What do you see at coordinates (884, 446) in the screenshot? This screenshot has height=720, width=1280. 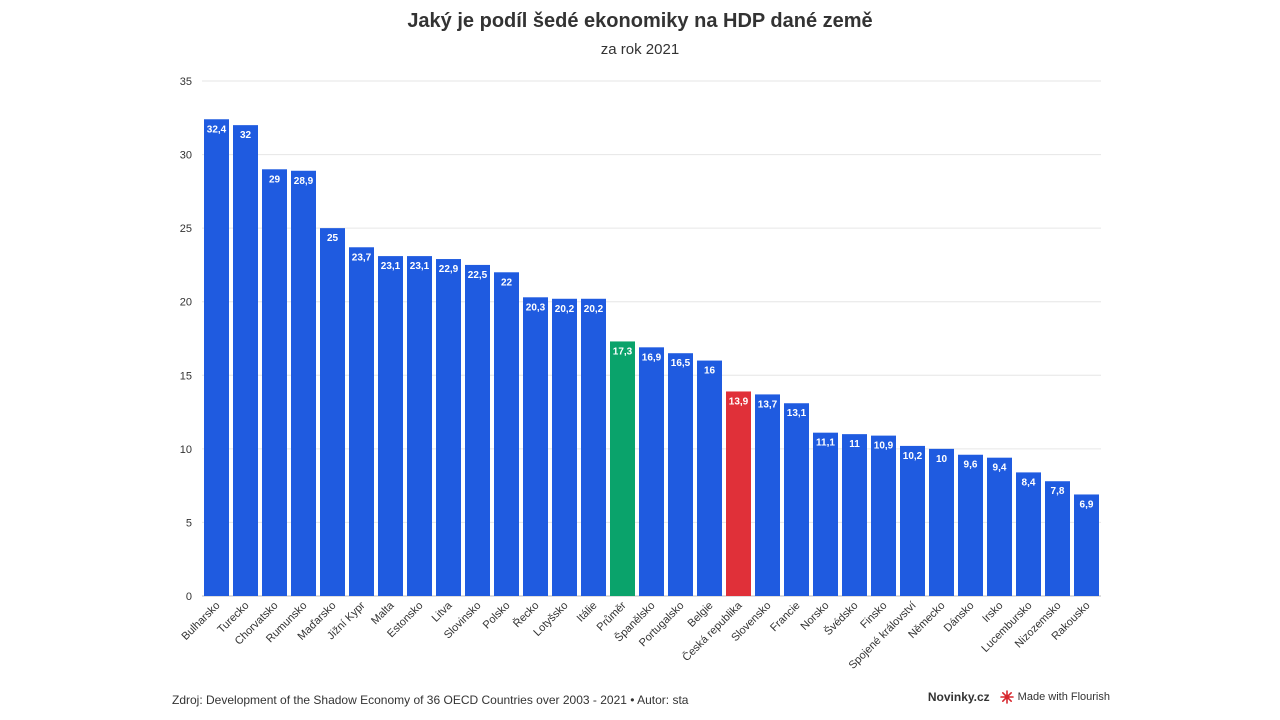 I see `data-label: 10,9` at bounding box center [884, 446].